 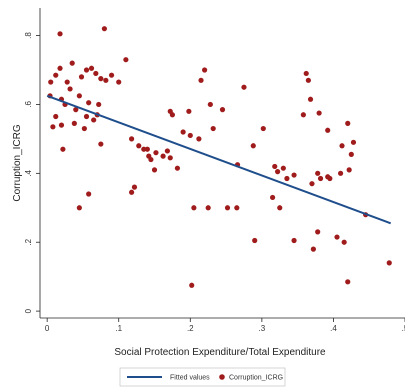 I want to click on x-tick-label: .2, so click(x=190, y=328).